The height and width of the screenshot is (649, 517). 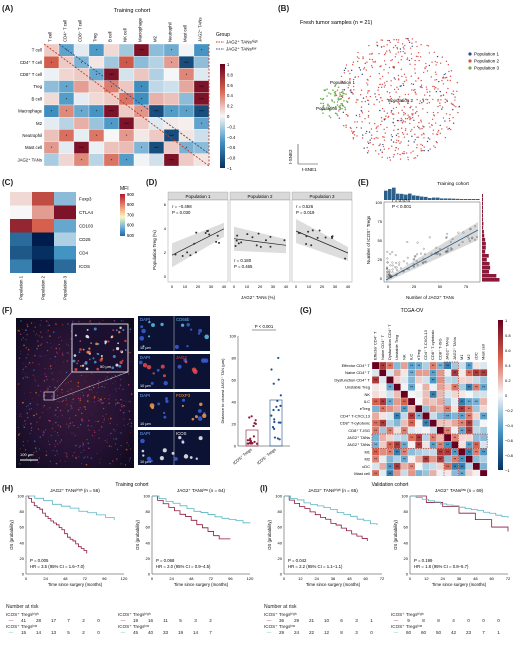 What do you see at coordinates (132, 11) in the screenshot?
I see `panel-a-title: Training cohort` at bounding box center [132, 11].